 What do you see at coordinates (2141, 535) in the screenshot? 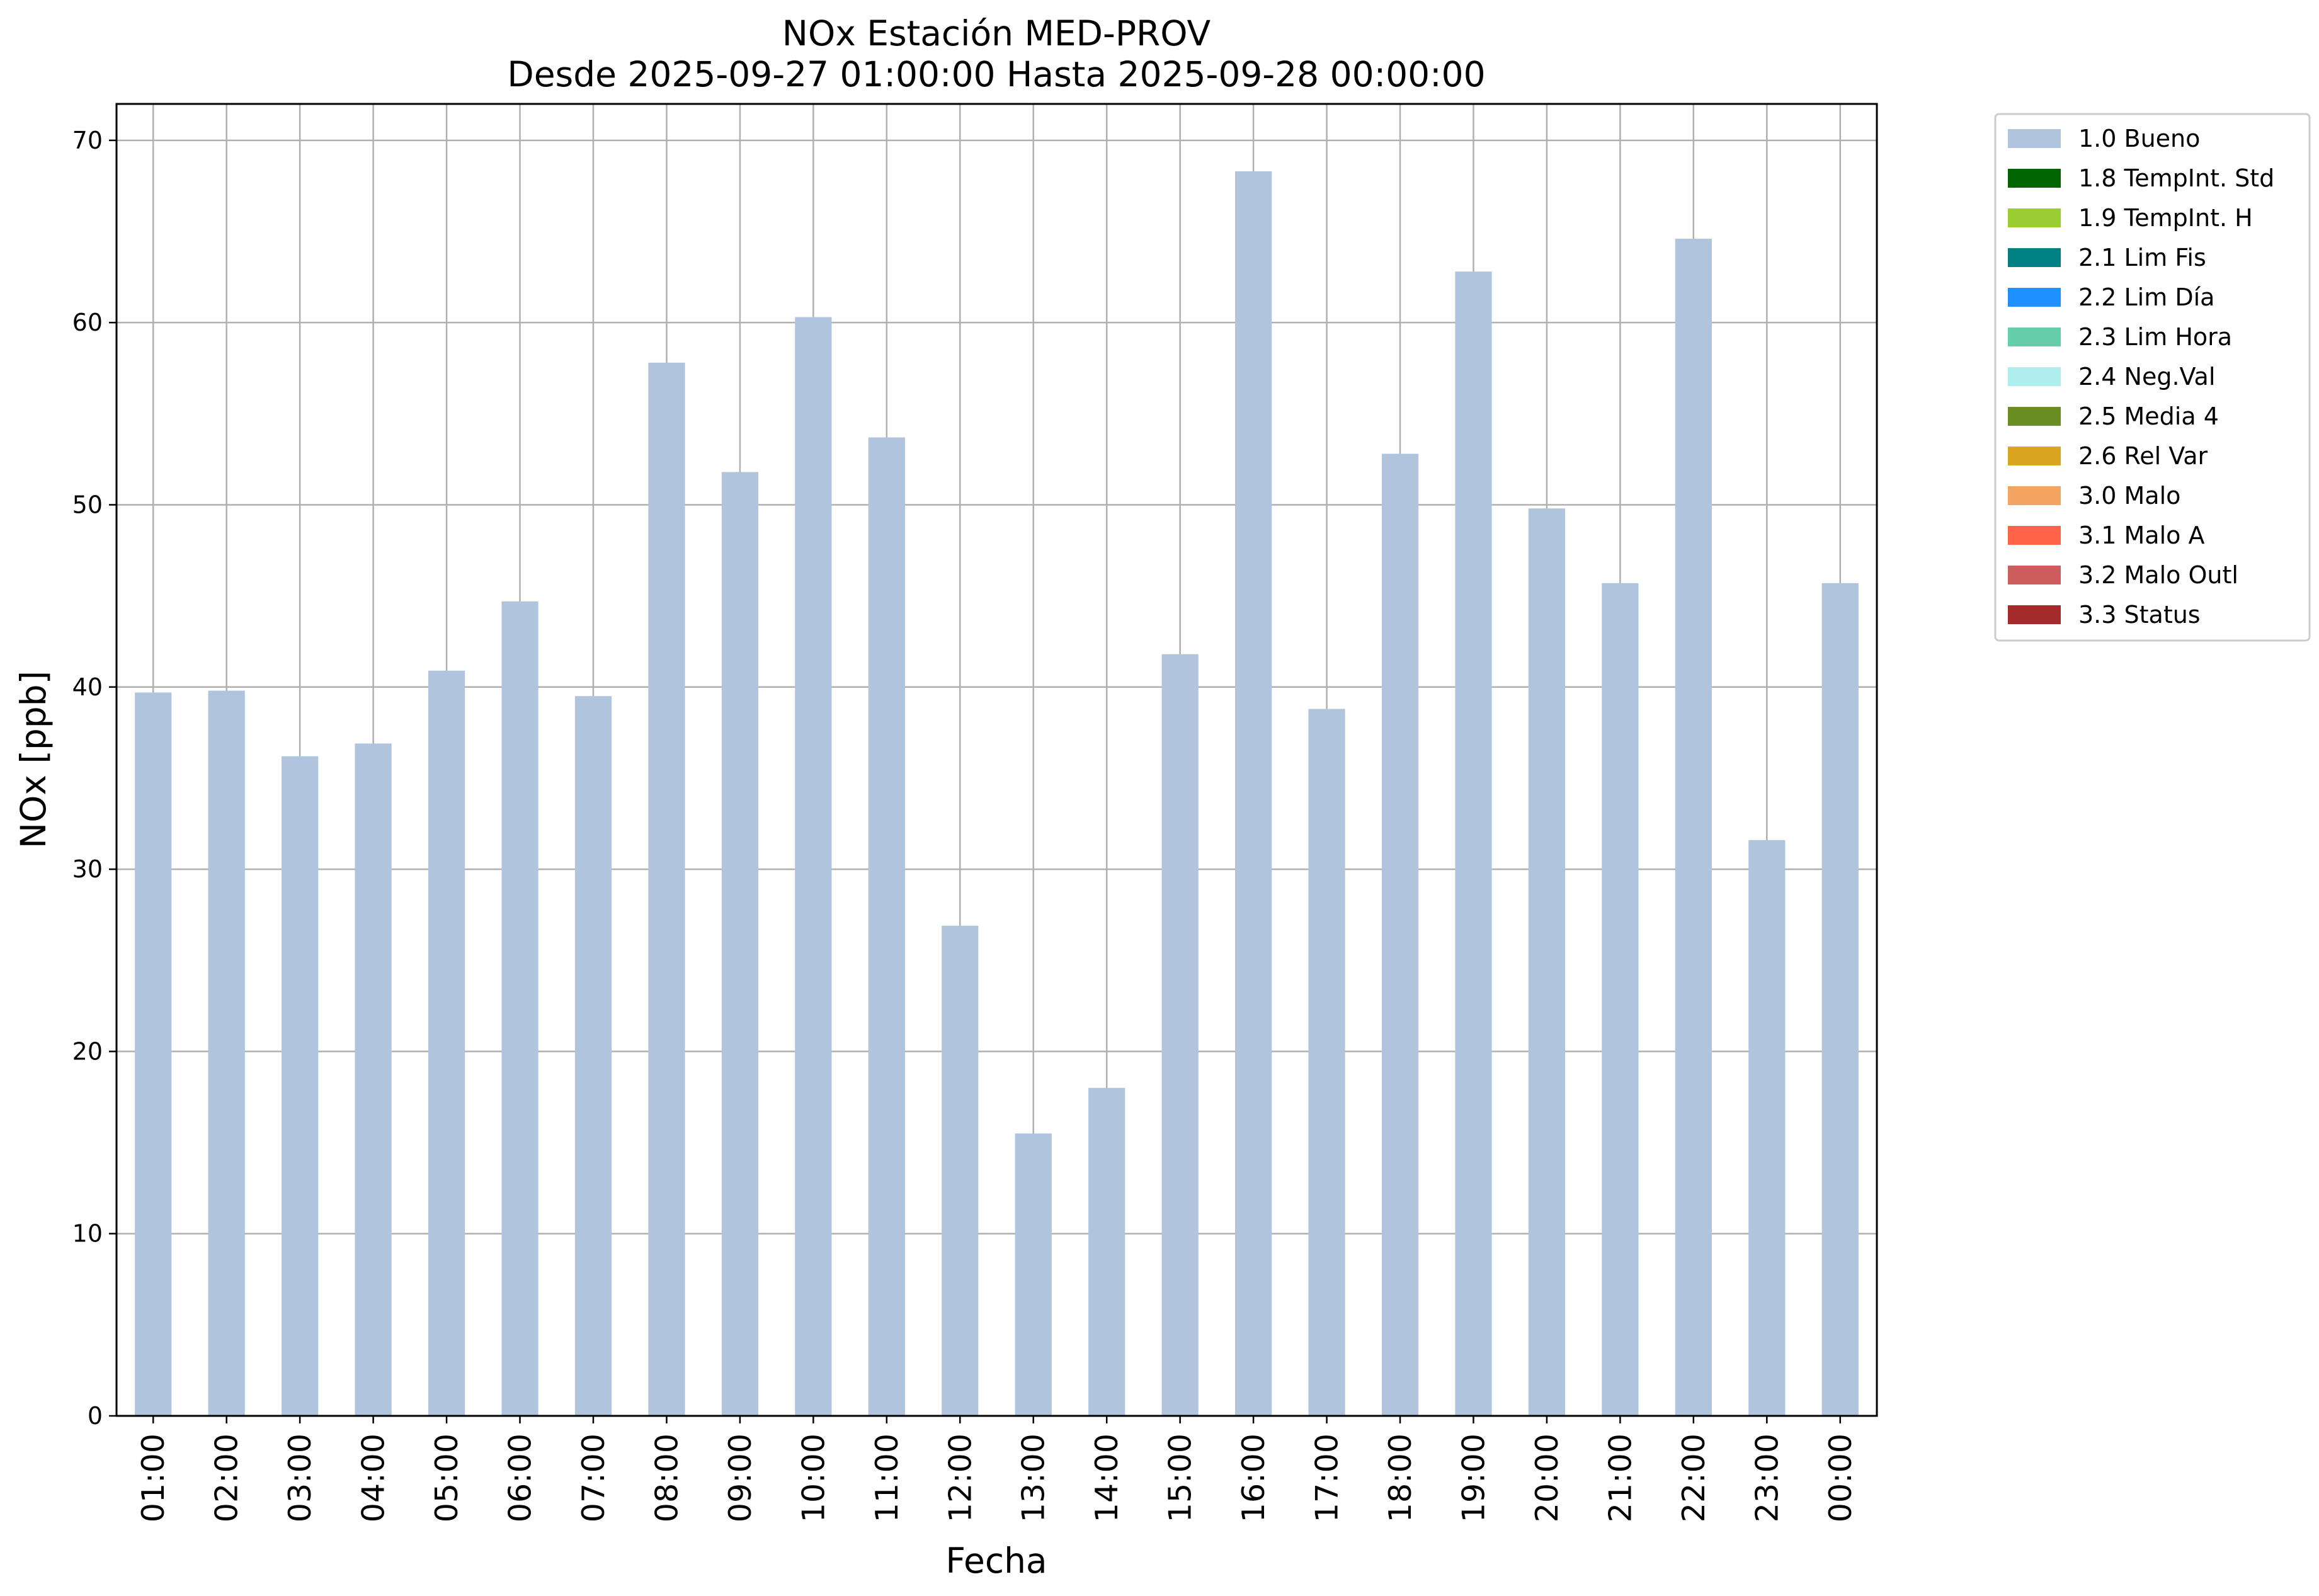
I see `legend-label: 3.1 Malo A` at bounding box center [2141, 535].